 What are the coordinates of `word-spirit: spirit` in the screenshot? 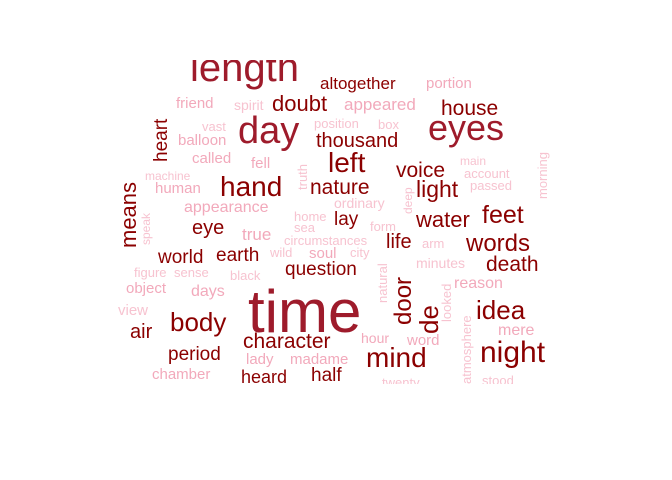 It's located at (249, 105).